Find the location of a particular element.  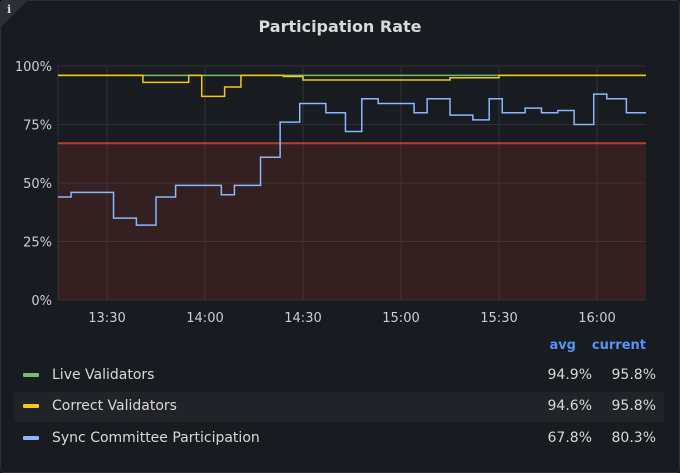

y-tick-label: 75% is located at coordinates (37, 126).